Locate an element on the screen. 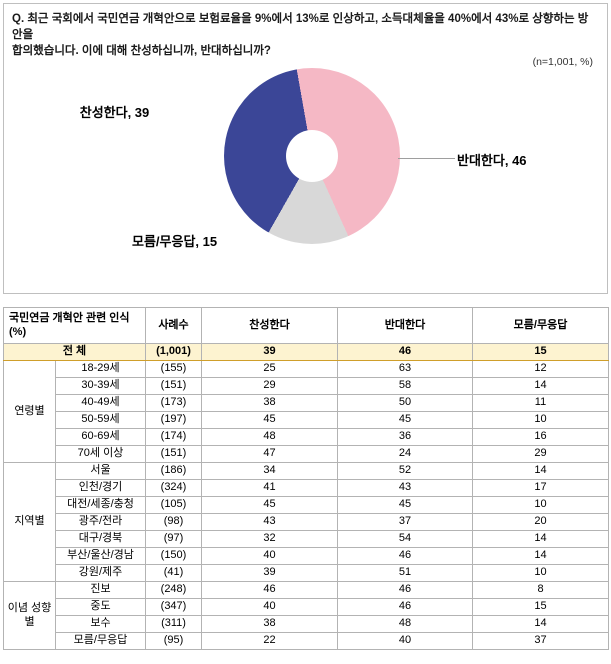  n-cell: (197) is located at coordinates (173, 420).